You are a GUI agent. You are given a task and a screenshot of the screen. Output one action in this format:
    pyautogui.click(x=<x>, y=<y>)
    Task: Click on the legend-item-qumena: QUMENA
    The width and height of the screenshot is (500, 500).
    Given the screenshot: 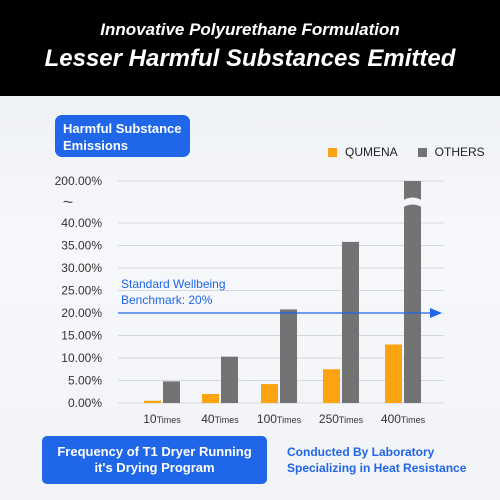 What is the action you would take?
    pyautogui.click(x=363, y=152)
    